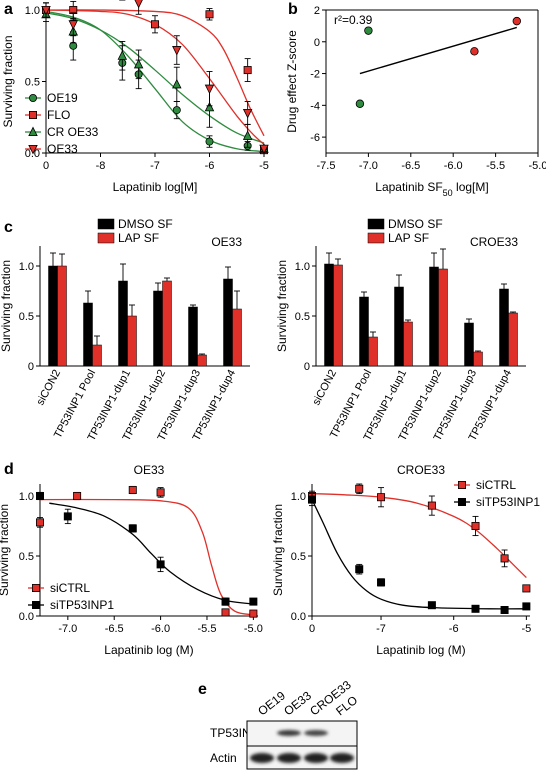  I want to click on panel-letter-d: d, so click(9, 469).